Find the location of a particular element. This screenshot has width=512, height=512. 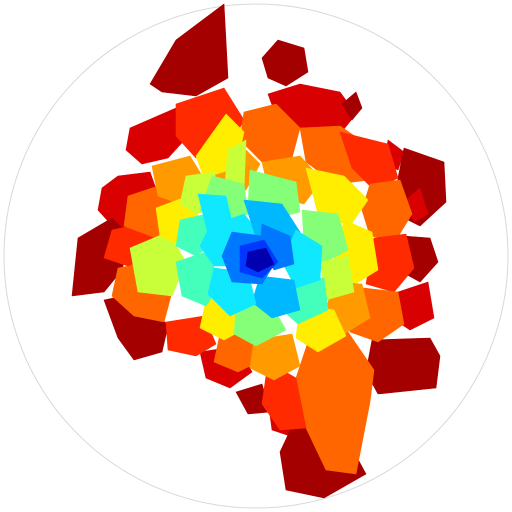

blue-core-region is located at coordinates (261, 259).